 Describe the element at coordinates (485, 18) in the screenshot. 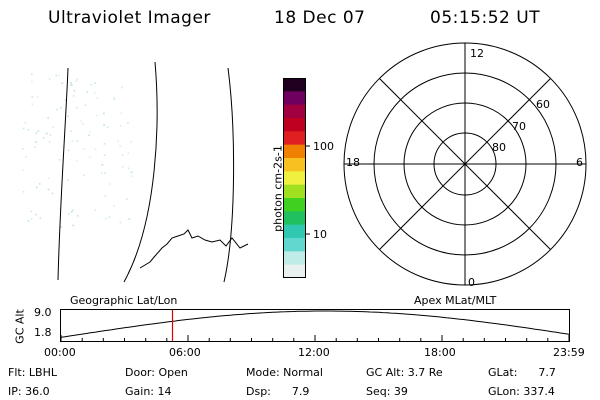

I see `time-label: 05:15:52 UT` at that location.